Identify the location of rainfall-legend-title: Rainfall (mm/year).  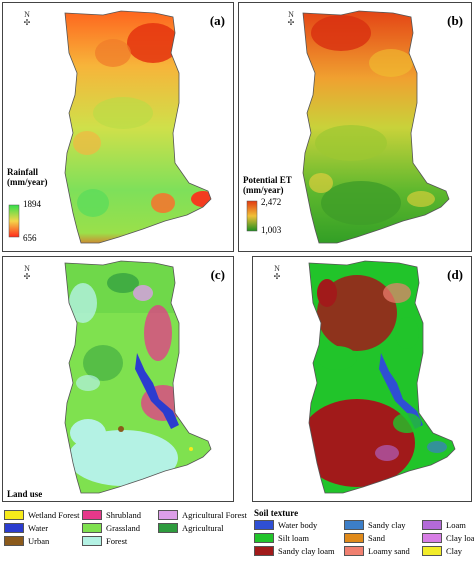
(27, 177).